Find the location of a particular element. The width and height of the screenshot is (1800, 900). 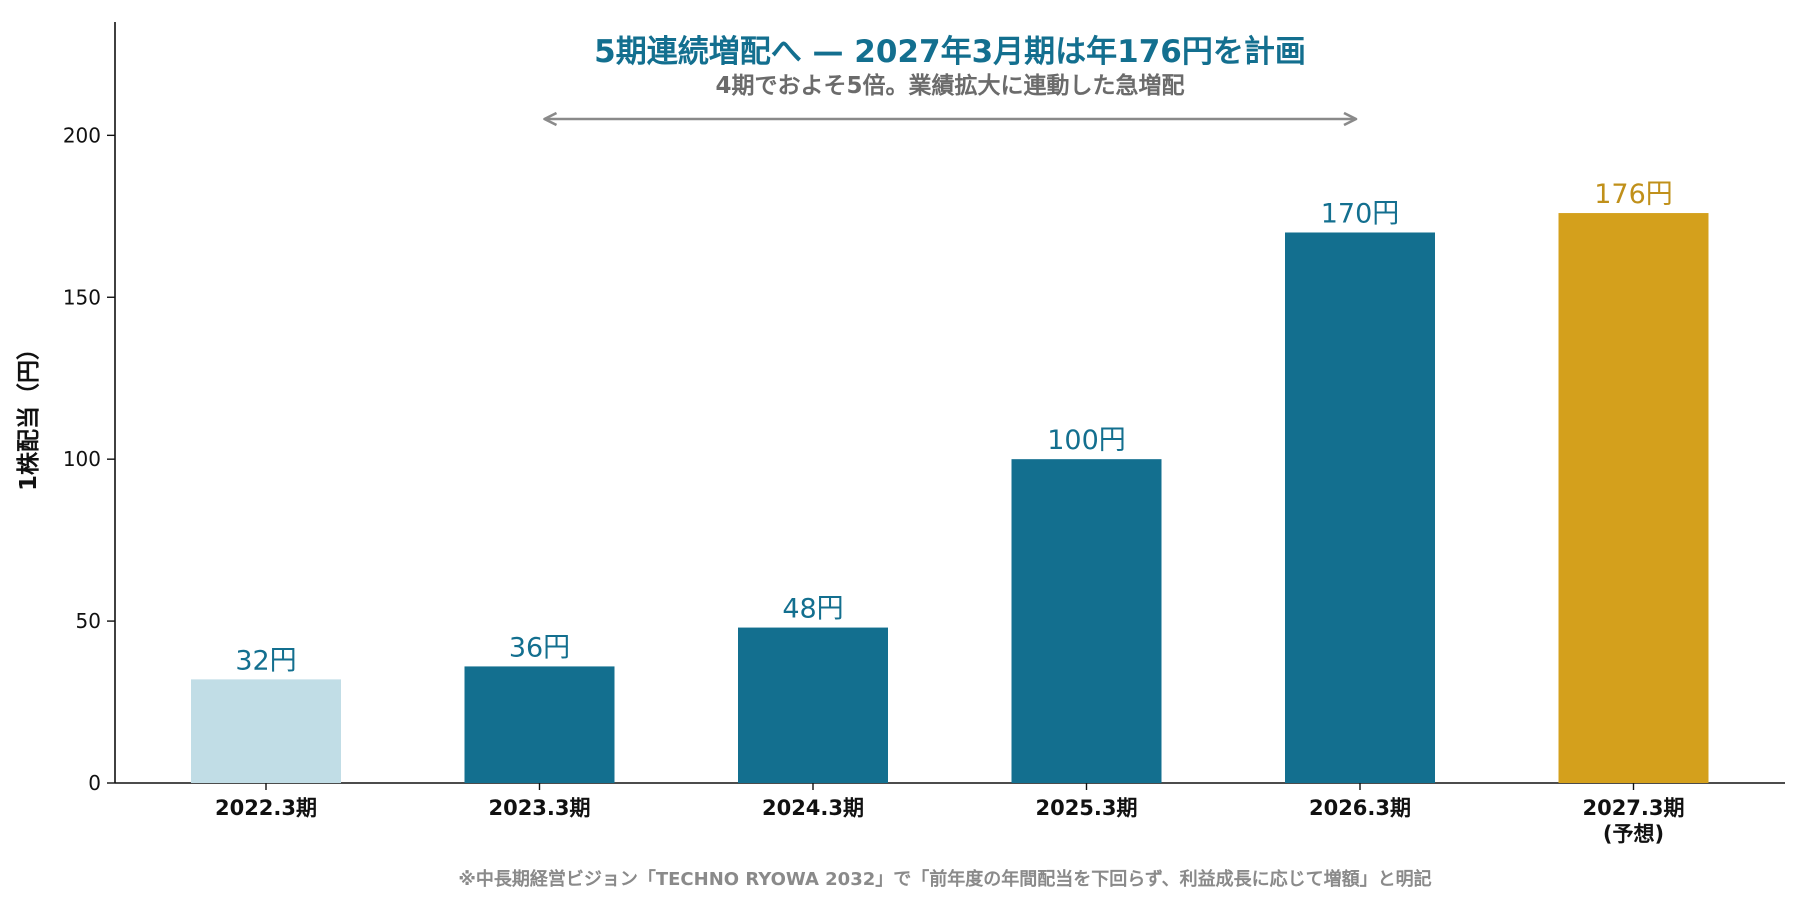

y-tick-label: 50 is located at coordinates (88, 621).